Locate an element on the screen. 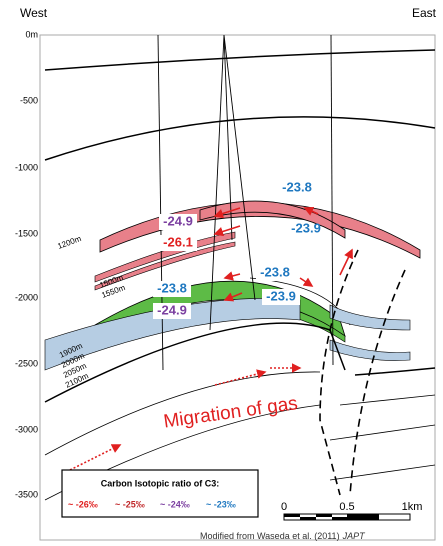 Image resolution: width=443 pixels, height=546 pixels. isotope-label: -26.1 is located at coordinates (178, 241).